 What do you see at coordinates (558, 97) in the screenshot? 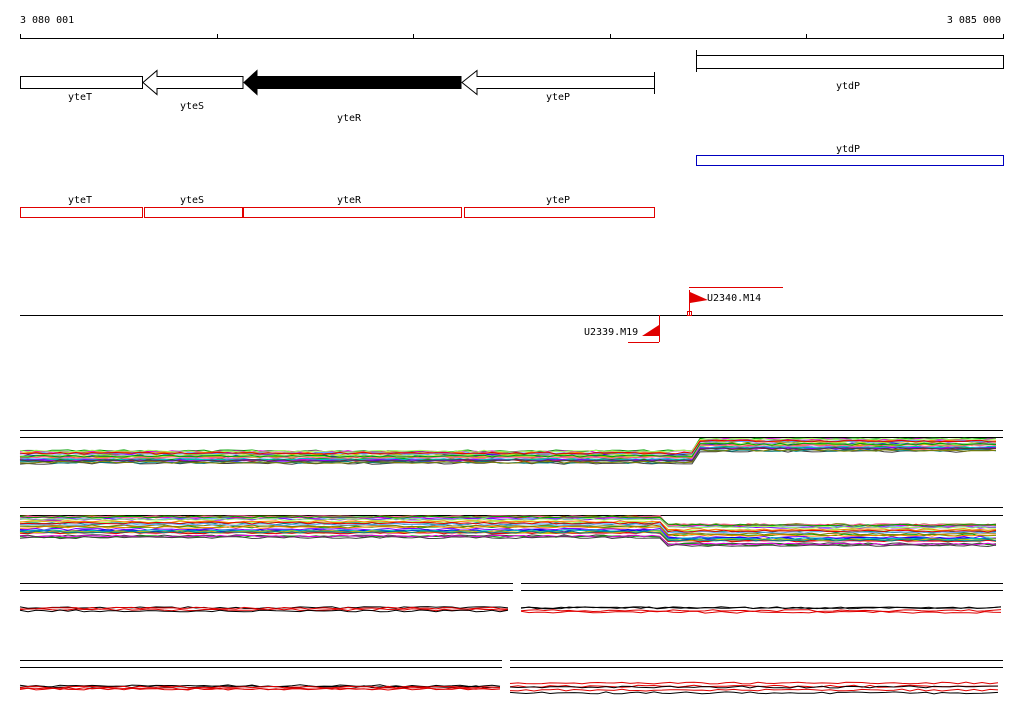
I see `gene-label: yteP` at bounding box center [558, 97].